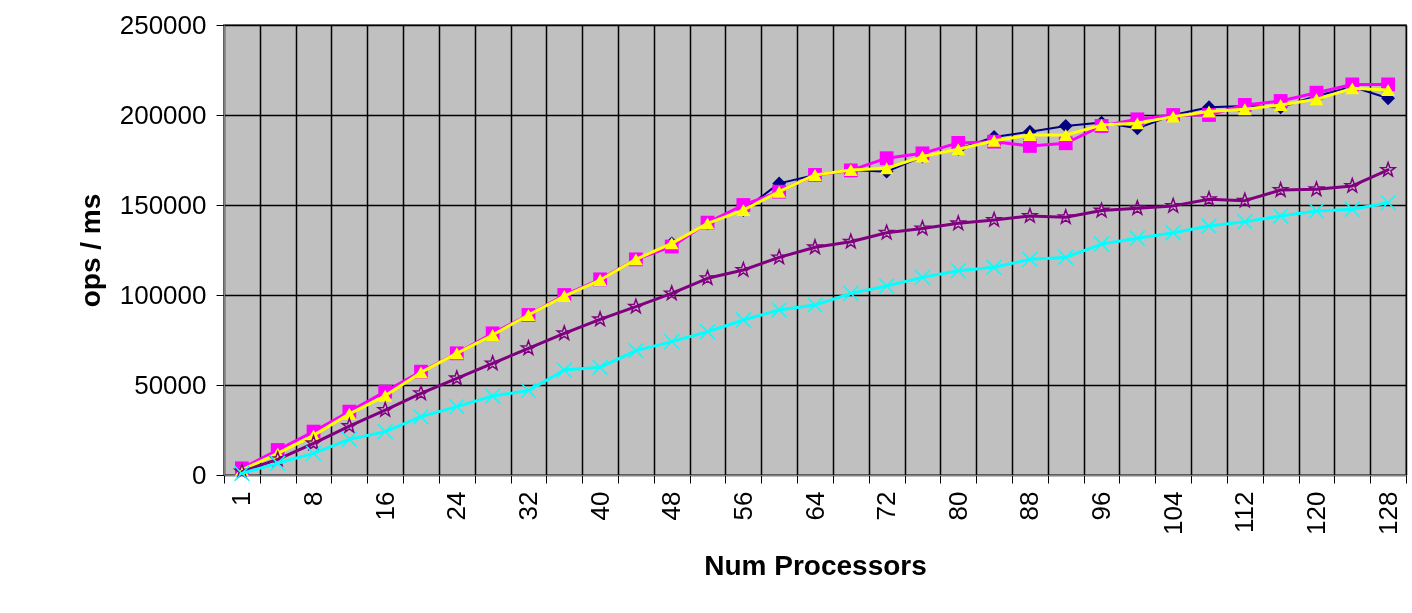 The width and height of the screenshot is (1412, 613). I want to click on x-tick-label: 16, so click(384, 506).